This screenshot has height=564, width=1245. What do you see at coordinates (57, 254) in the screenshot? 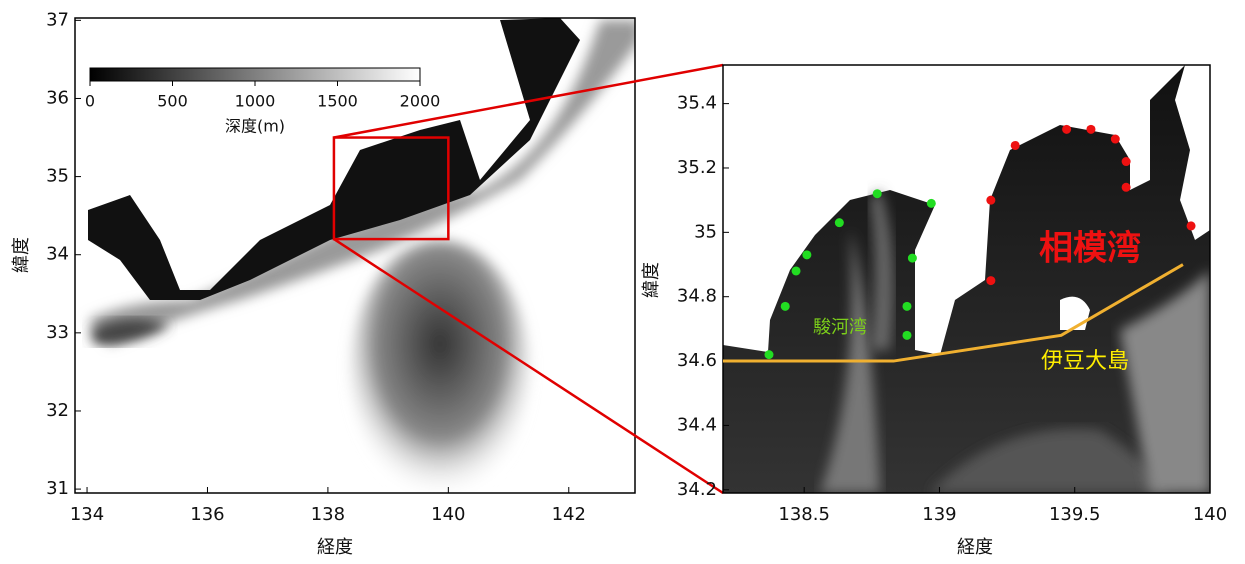
I see `y-tick-label: 34` at bounding box center [57, 254].